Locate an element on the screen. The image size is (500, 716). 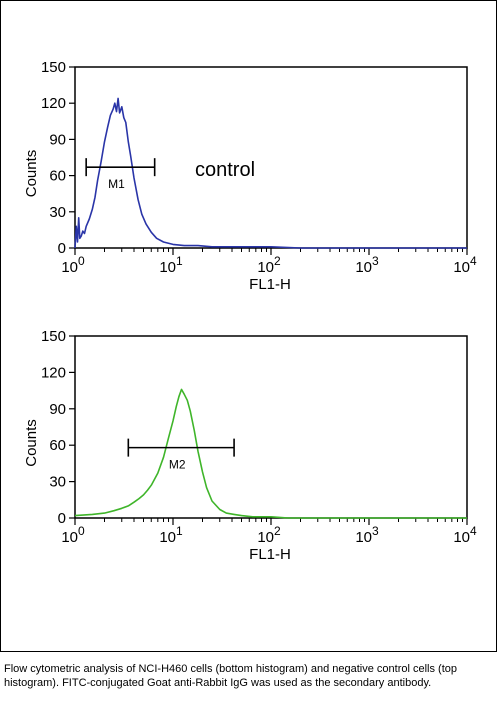
histogram-series-line is located at coordinates (270, 453).